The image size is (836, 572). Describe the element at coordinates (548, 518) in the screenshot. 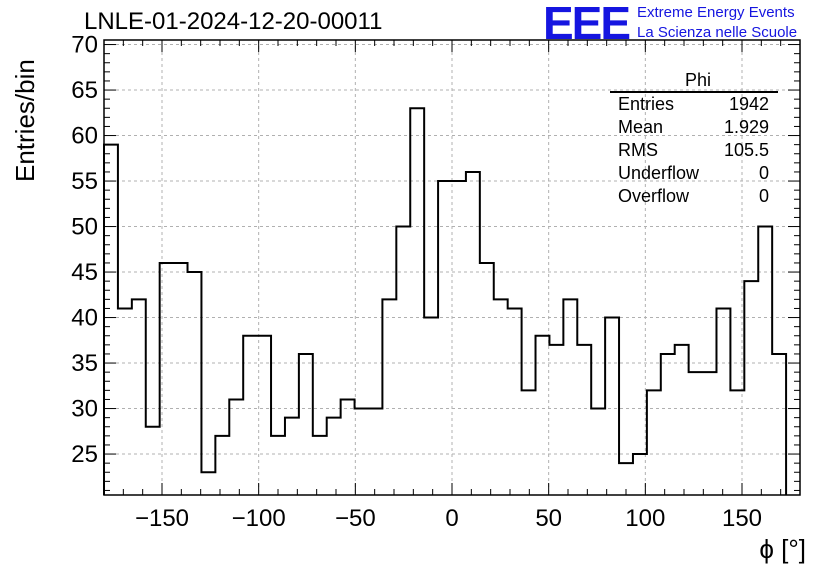

I see `x-tick-label: 50` at that location.